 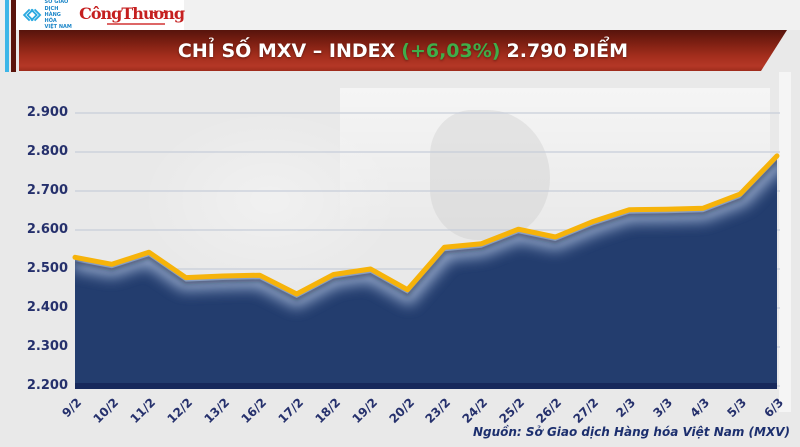 What do you see at coordinates (47, 346) in the screenshot?
I see `y-tick-label: 2.300` at bounding box center [47, 346].